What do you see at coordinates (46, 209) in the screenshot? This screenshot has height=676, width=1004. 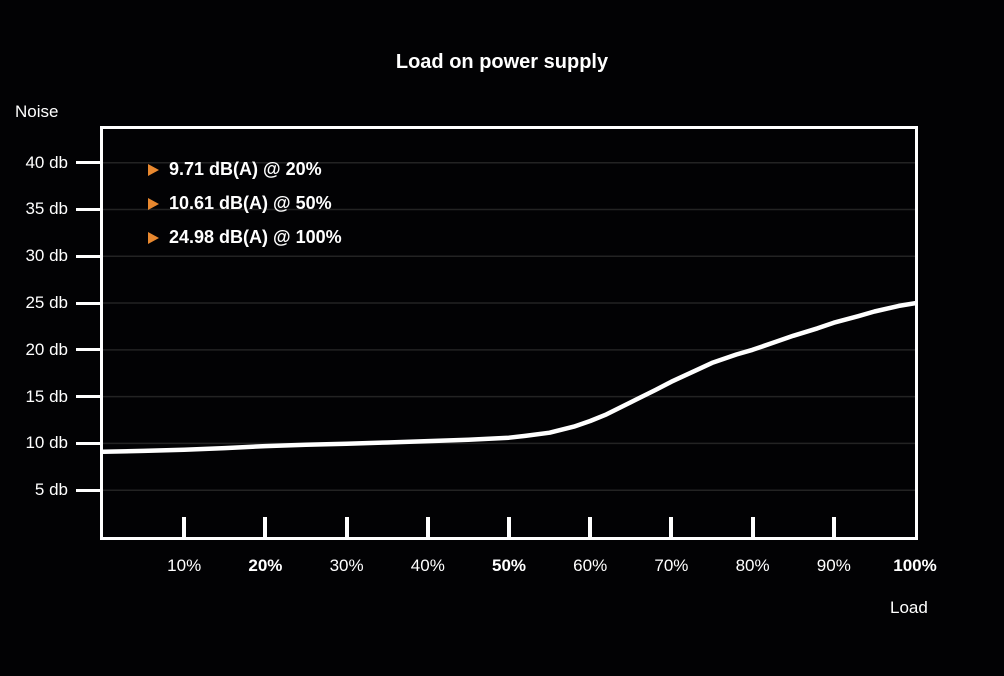 I see `y-tick-label: 35 db` at bounding box center [46, 209].